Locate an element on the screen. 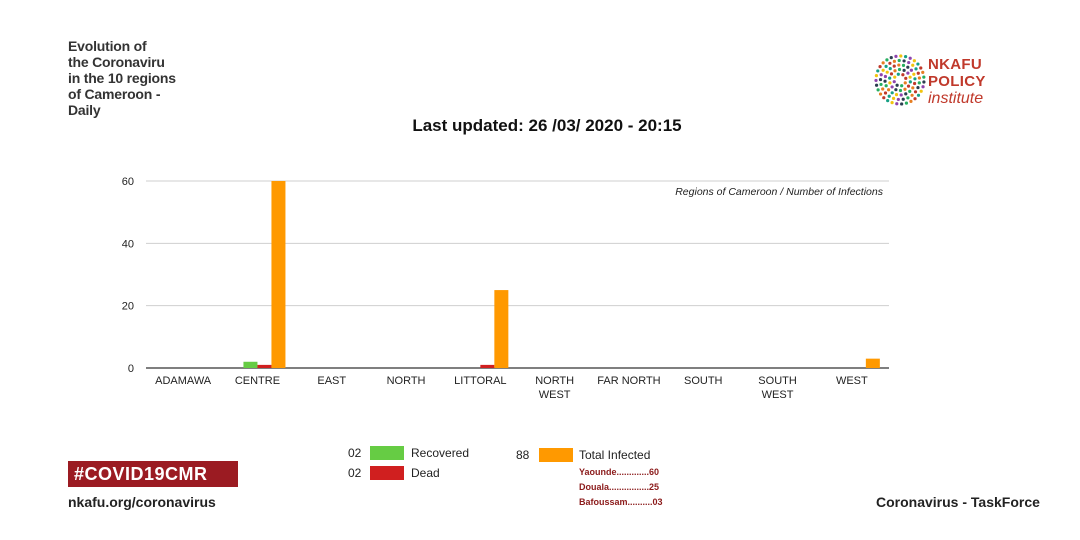 The height and width of the screenshot is (540, 1080). logo-line-2: POLICY is located at coordinates (957, 81).